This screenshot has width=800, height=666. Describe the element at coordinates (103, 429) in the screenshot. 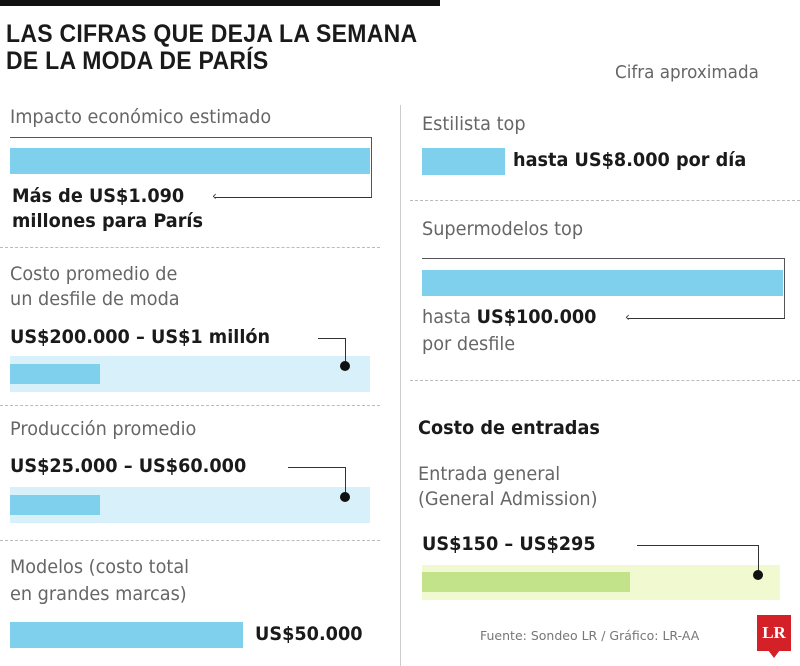

I see `production-label: Producción promedio` at that location.